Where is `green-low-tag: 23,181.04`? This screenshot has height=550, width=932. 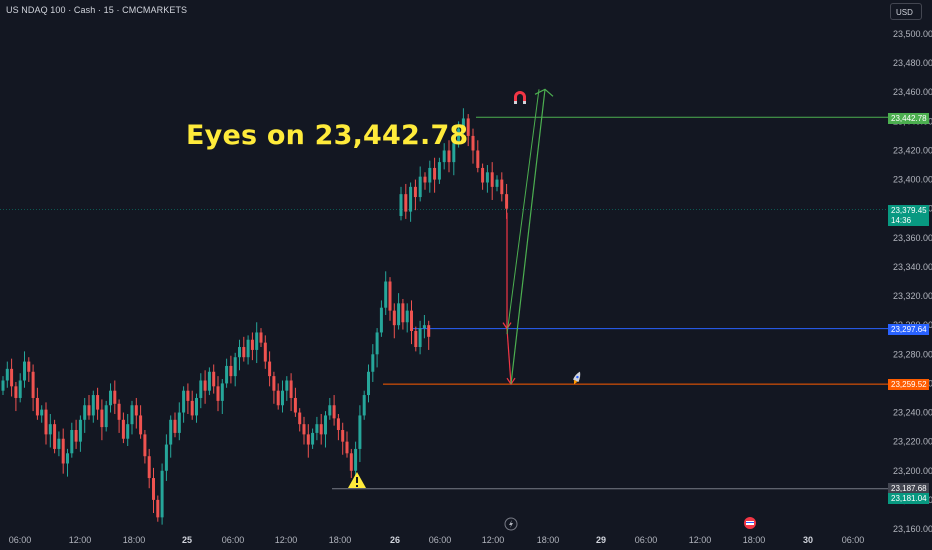
green-low-tag: 23,181.04 is located at coordinates (908, 498).